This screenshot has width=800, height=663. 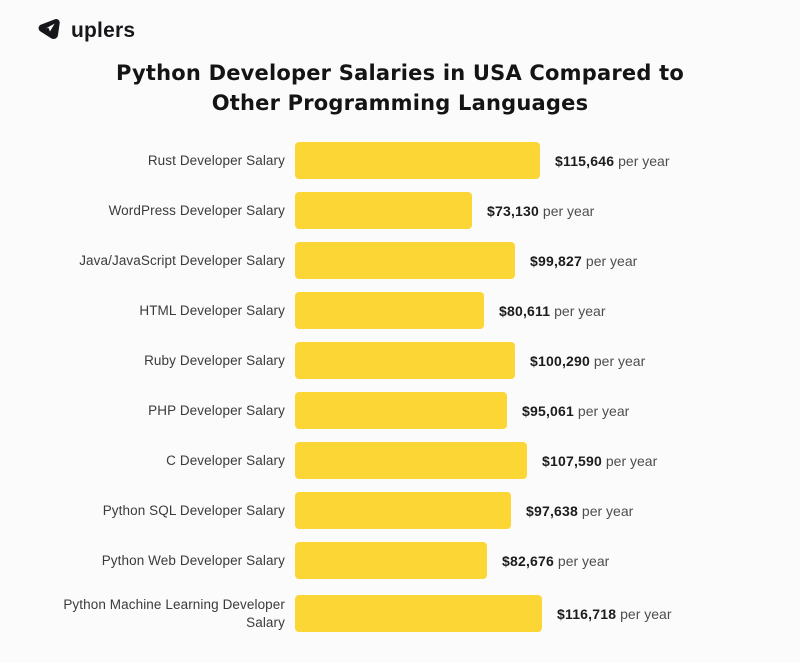 I want to click on chart-row: HTML Developer Salary $80,611 per year, so click(x=400, y=311).